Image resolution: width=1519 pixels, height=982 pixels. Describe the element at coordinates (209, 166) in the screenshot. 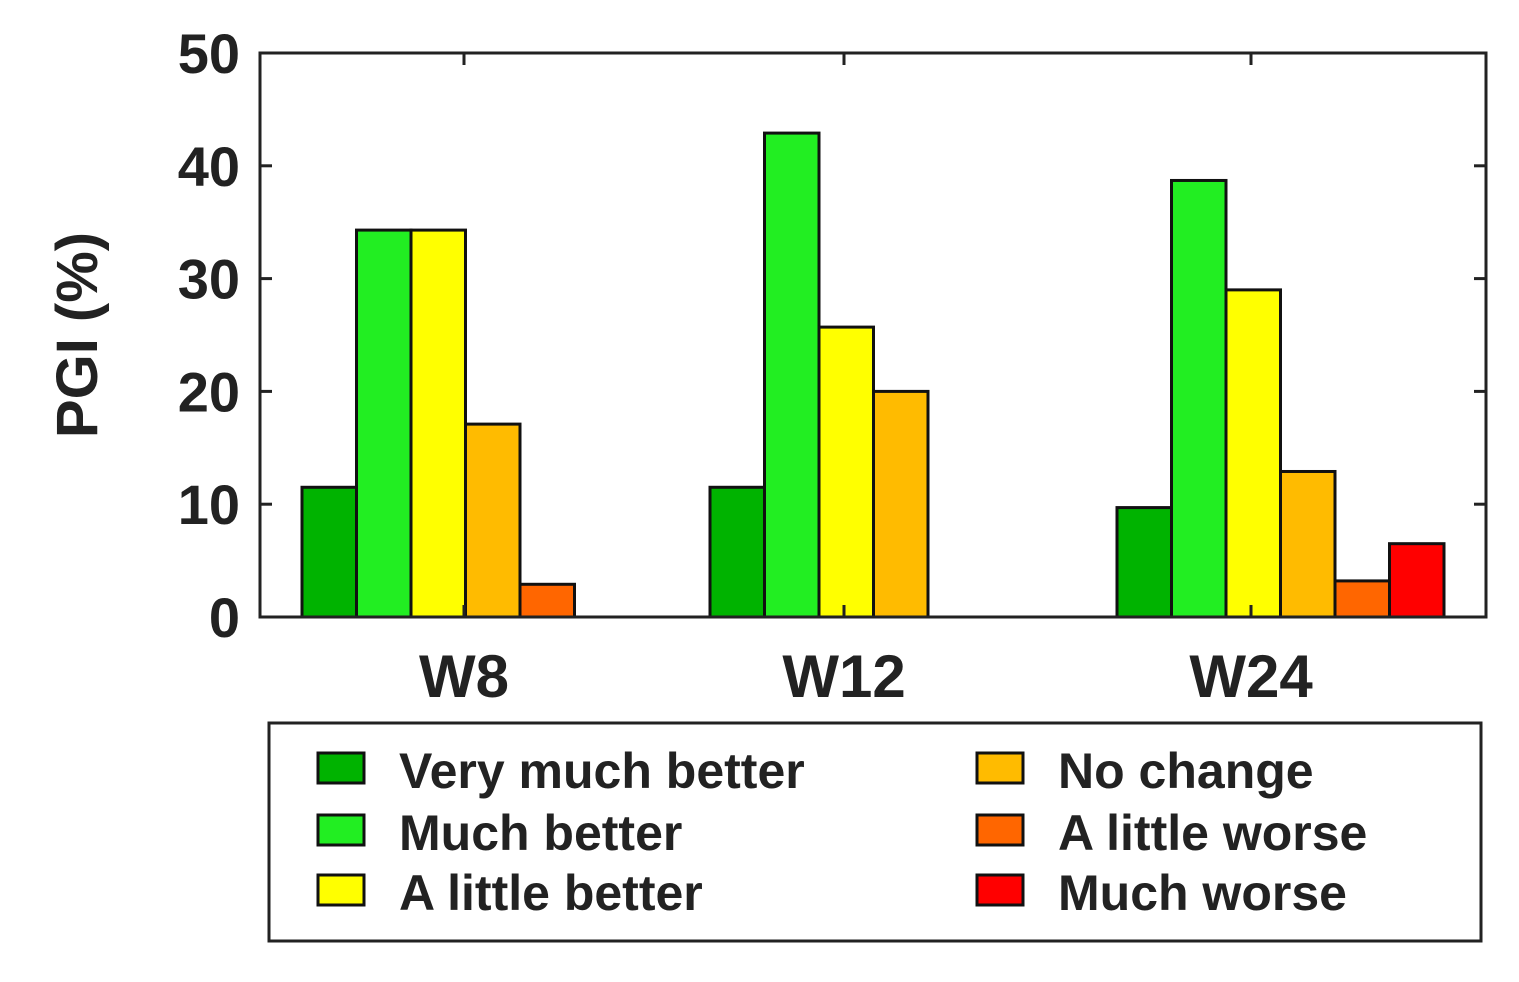

I see `y-tick-label: 40` at that location.